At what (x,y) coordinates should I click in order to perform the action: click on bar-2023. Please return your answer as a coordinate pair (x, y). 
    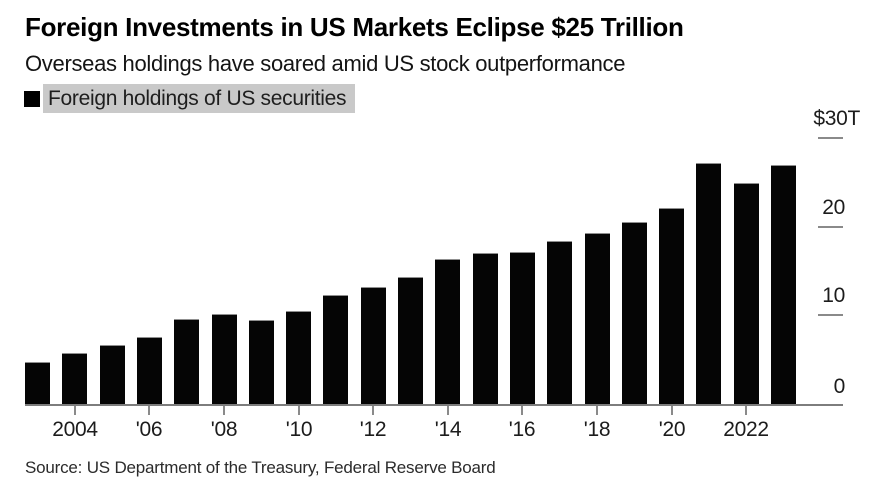
    Looking at the image, I should click on (783, 284).